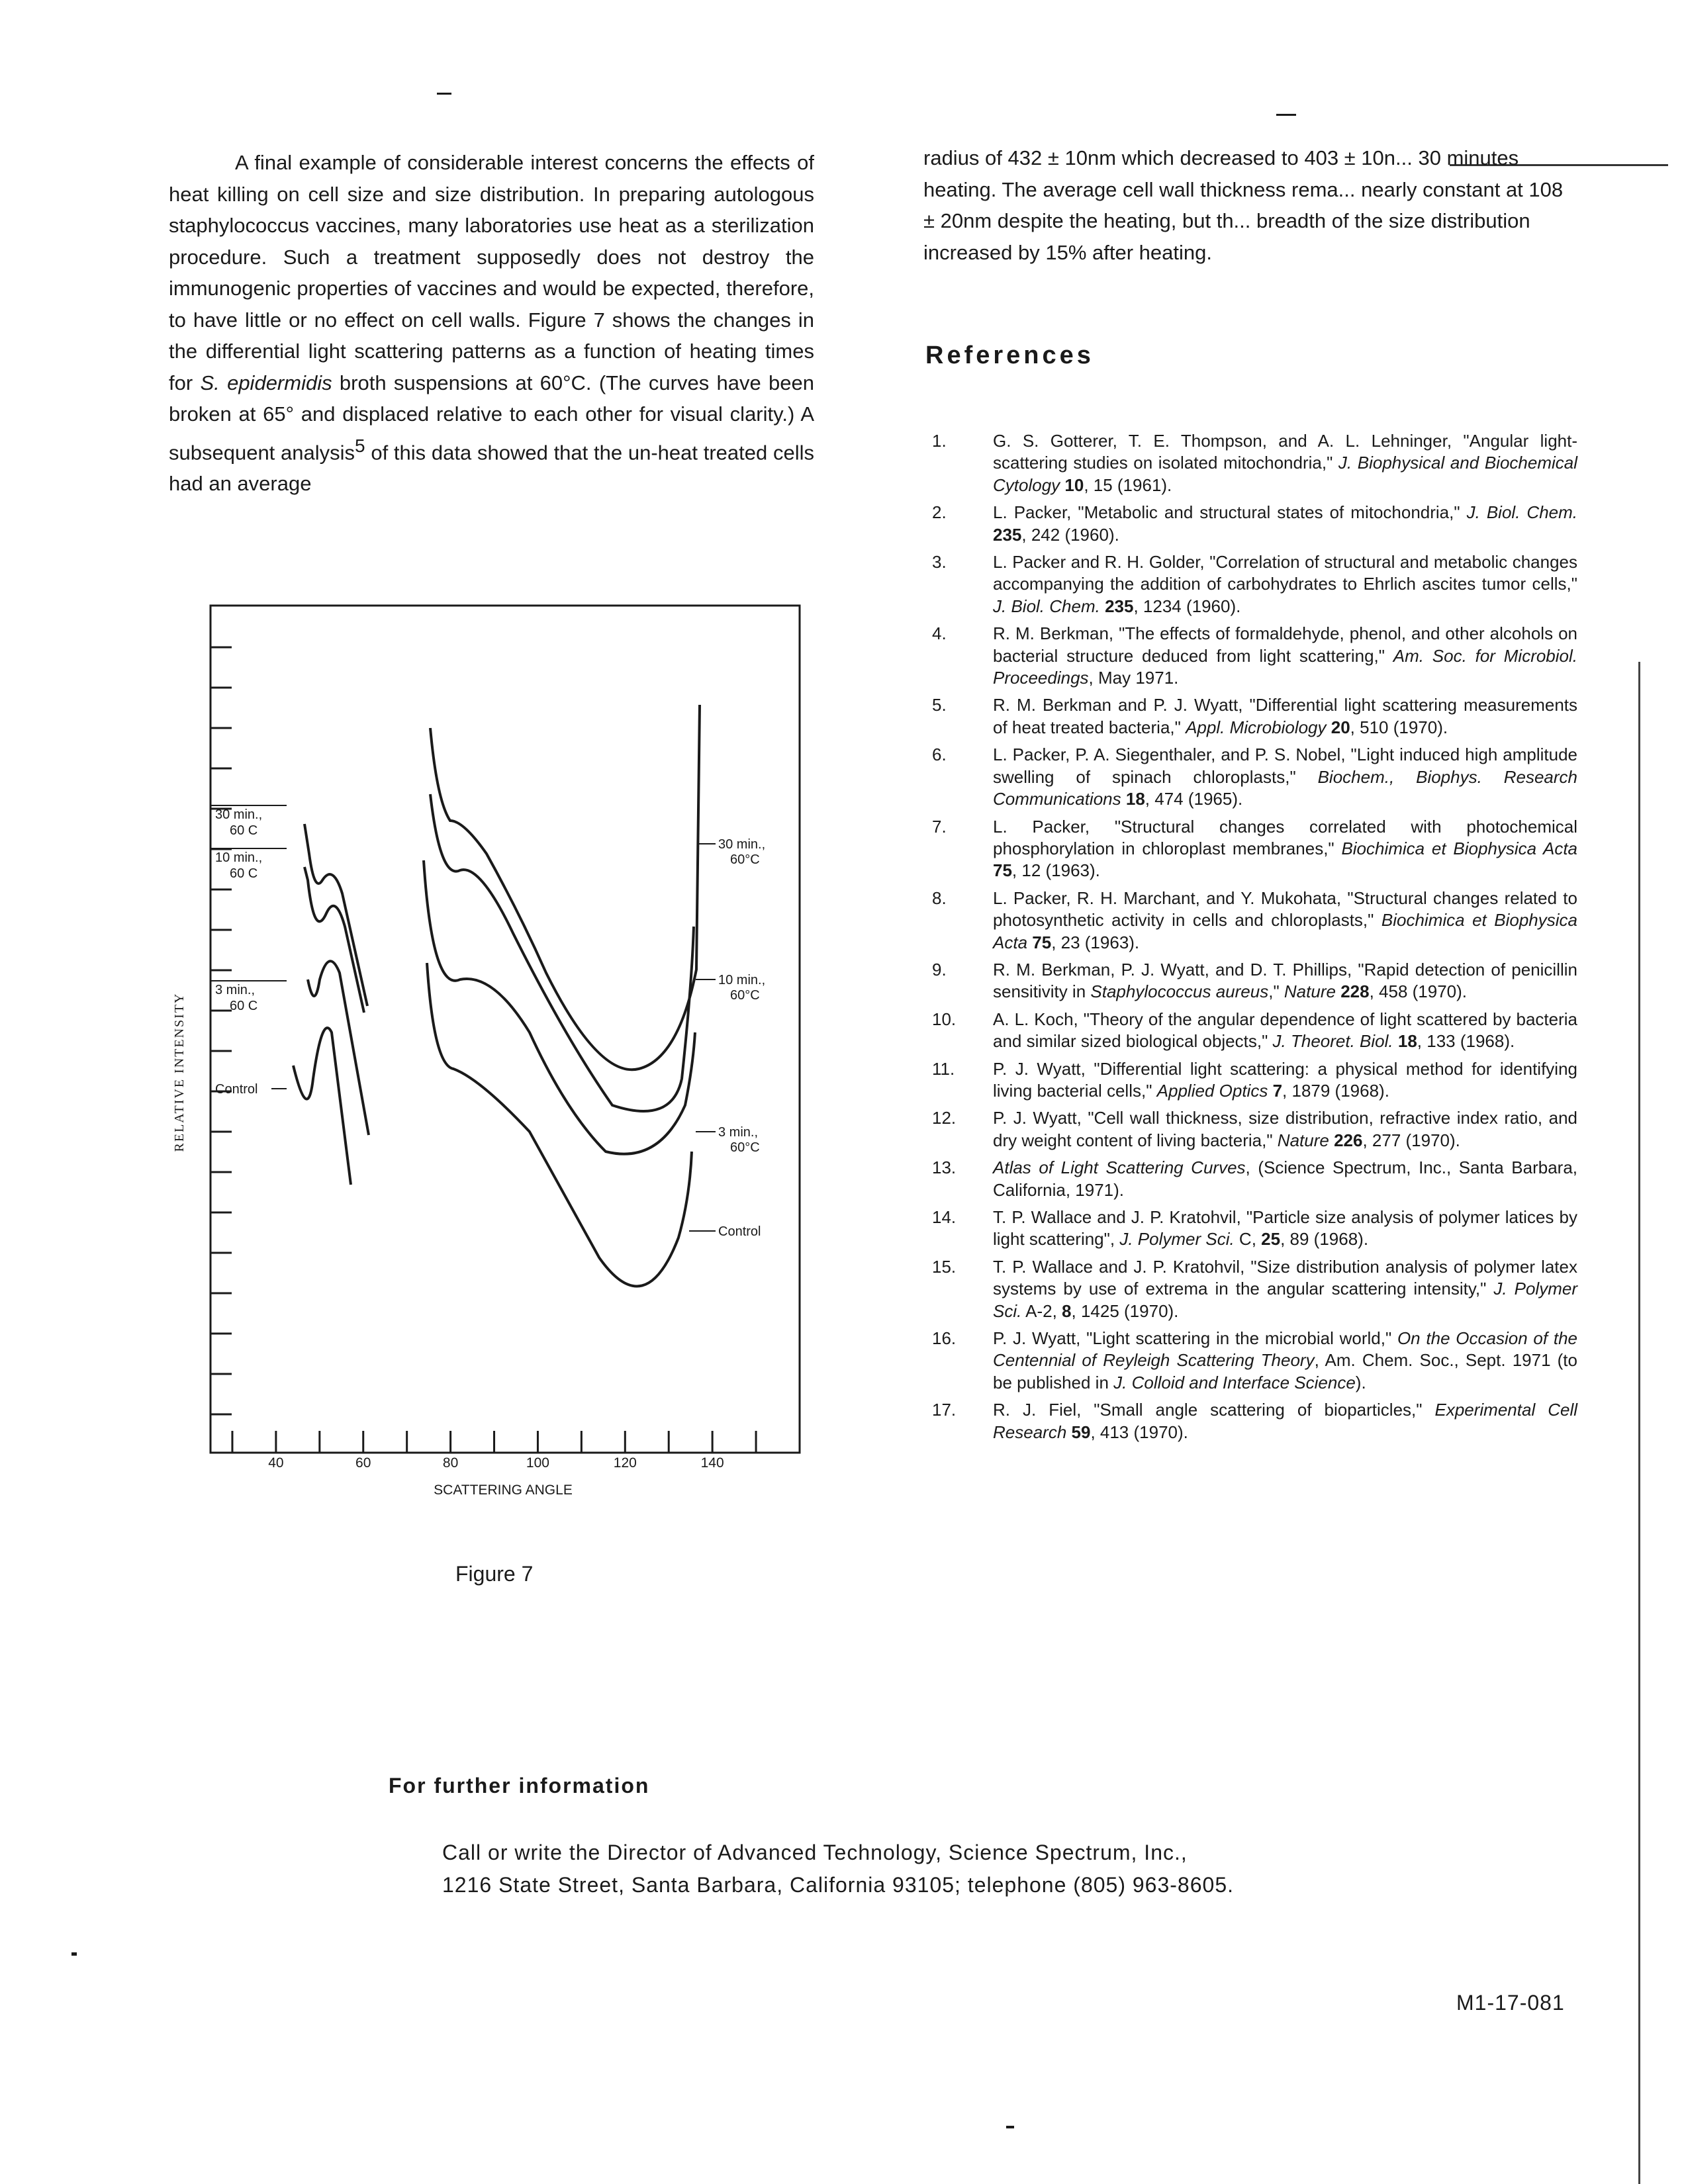 The height and width of the screenshot is (2184, 1684). What do you see at coordinates (944, 1338) in the screenshot?
I see `reference-number: 16.` at bounding box center [944, 1338].